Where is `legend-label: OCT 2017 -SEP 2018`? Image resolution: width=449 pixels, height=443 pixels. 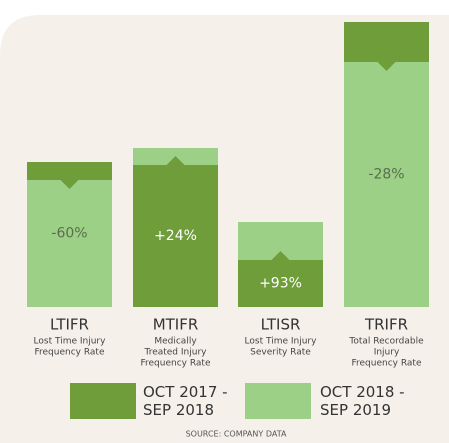 legend-label: OCT 2017 -SEP 2018 is located at coordinates (185, 401).